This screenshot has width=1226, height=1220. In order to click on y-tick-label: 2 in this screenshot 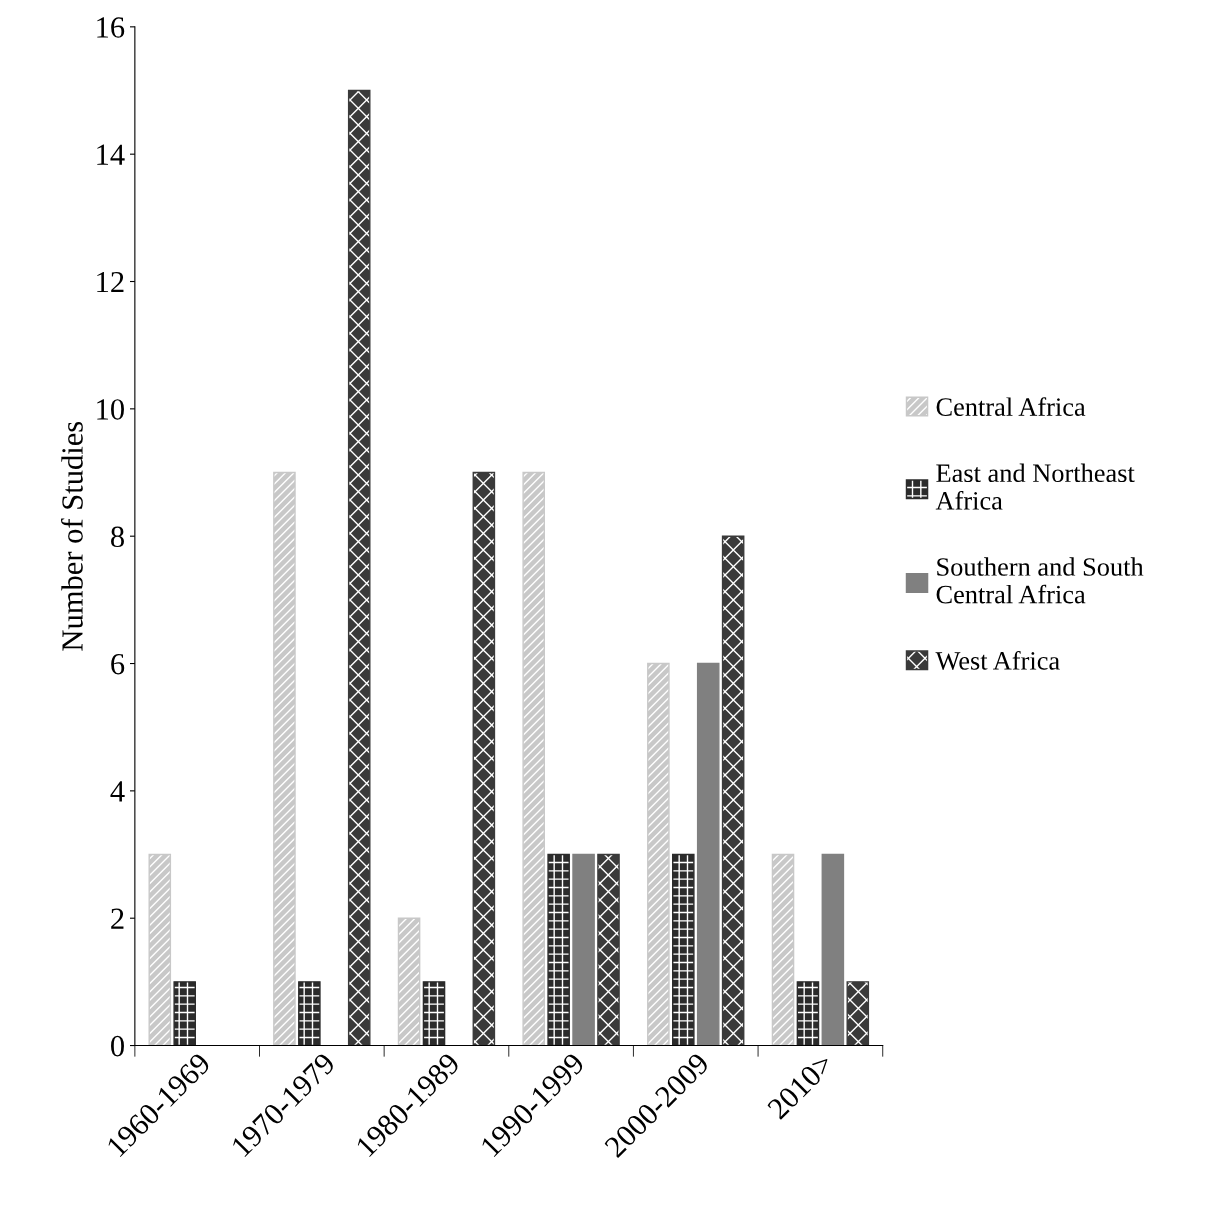, I will do `click(117, 918)`.